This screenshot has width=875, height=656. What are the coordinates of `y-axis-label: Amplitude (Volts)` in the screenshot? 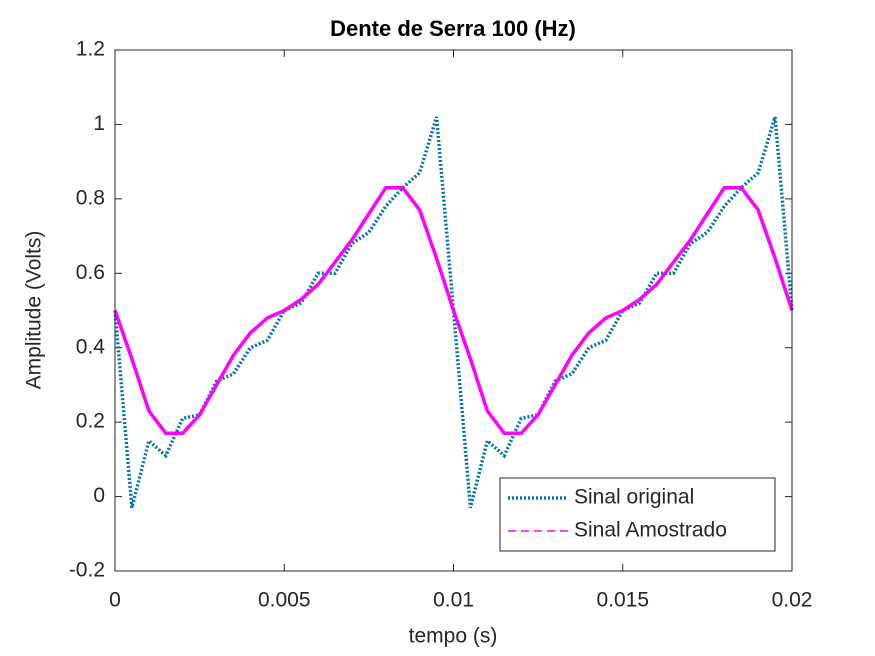 It's located at (34, 310).